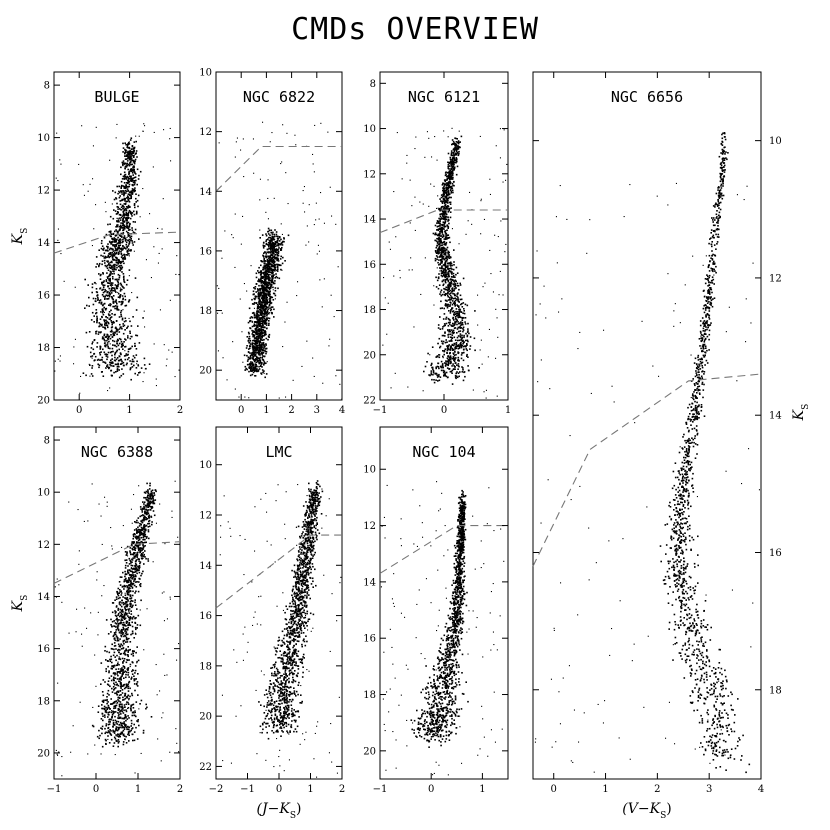 This screenshot has width=830, height=830. I want to click on y-tick-label: 14, so click(205, 192).